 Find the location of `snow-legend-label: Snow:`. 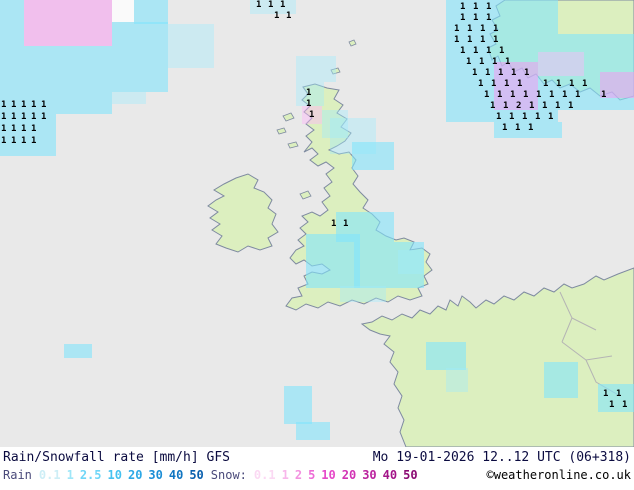

snow-legend-label: Snow: is located at coordinates (228, 475).